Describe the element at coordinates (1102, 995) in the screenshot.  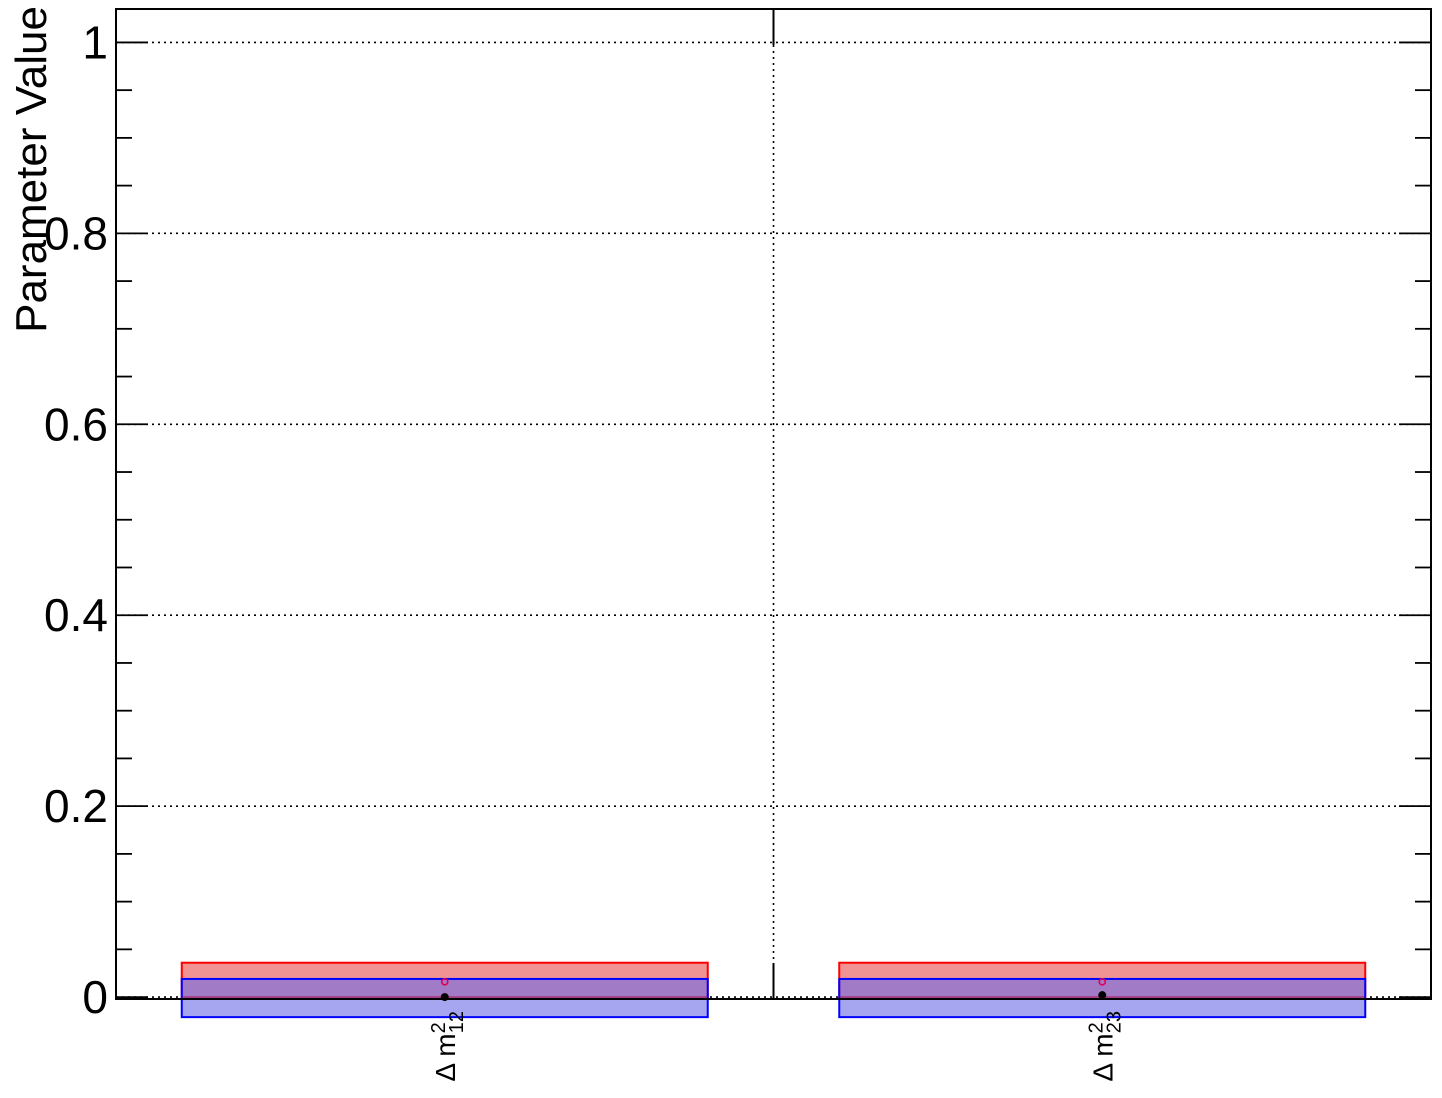
I see `point-s1-c1` at that location.